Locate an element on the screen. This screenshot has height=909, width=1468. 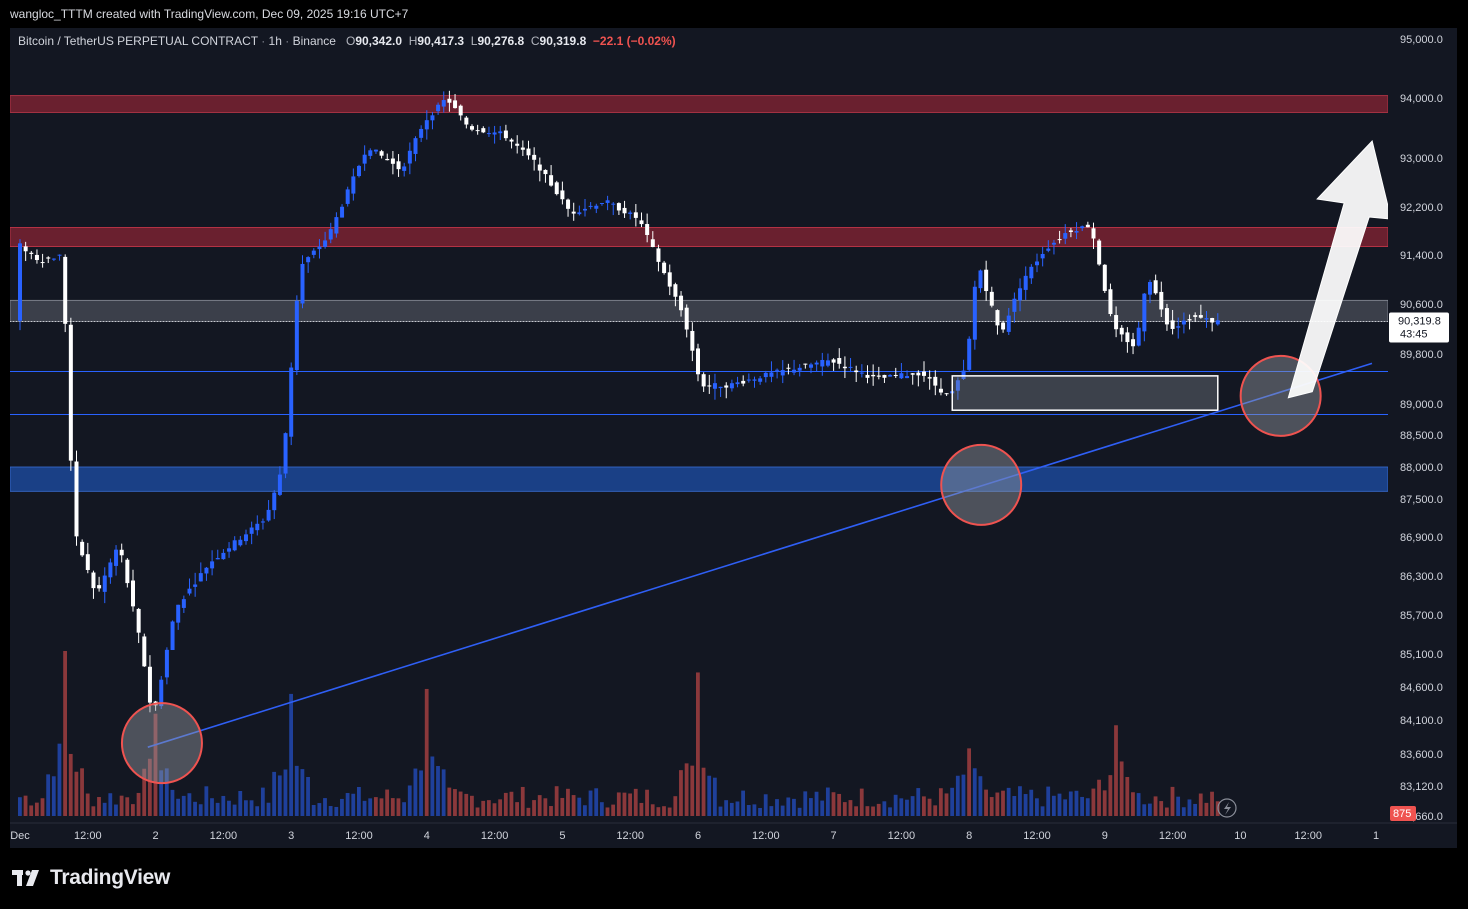
price-tick-label: 92,200.0 is located at coordinates (1421, 208).